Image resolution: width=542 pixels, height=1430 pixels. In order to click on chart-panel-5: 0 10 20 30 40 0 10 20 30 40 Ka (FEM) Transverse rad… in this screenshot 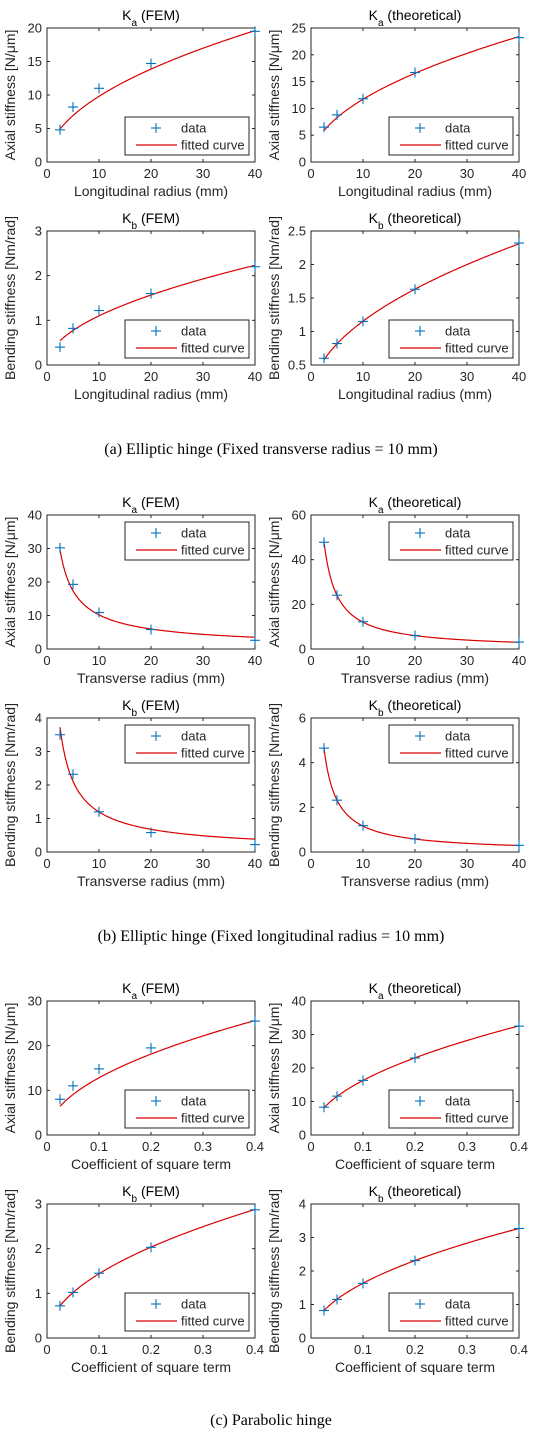, I will do `click(132, 590)`.